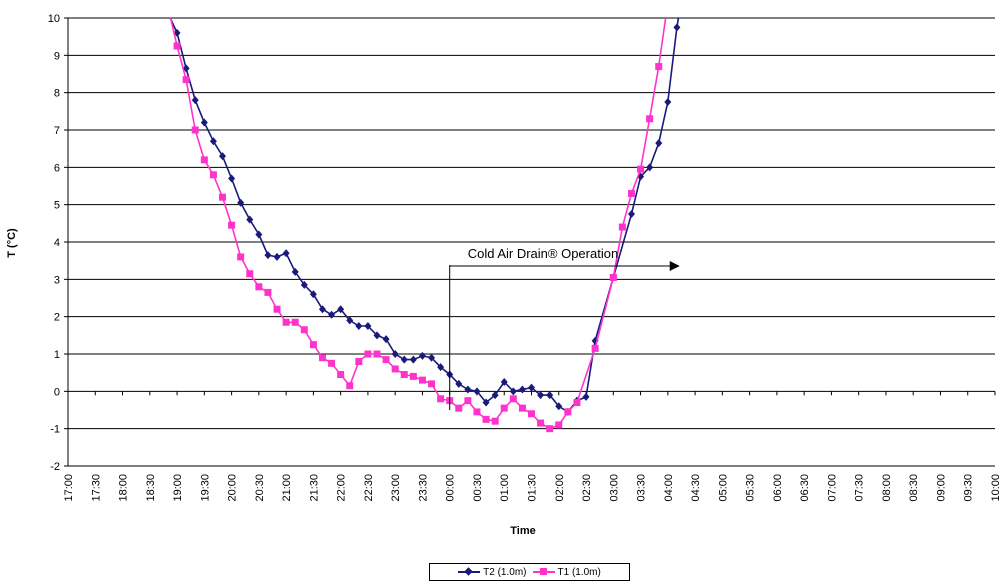 This screenshot has height=586, width=1000. I want to click on annotation-group: Cold Air Drain® Operation, so click(564, 328).